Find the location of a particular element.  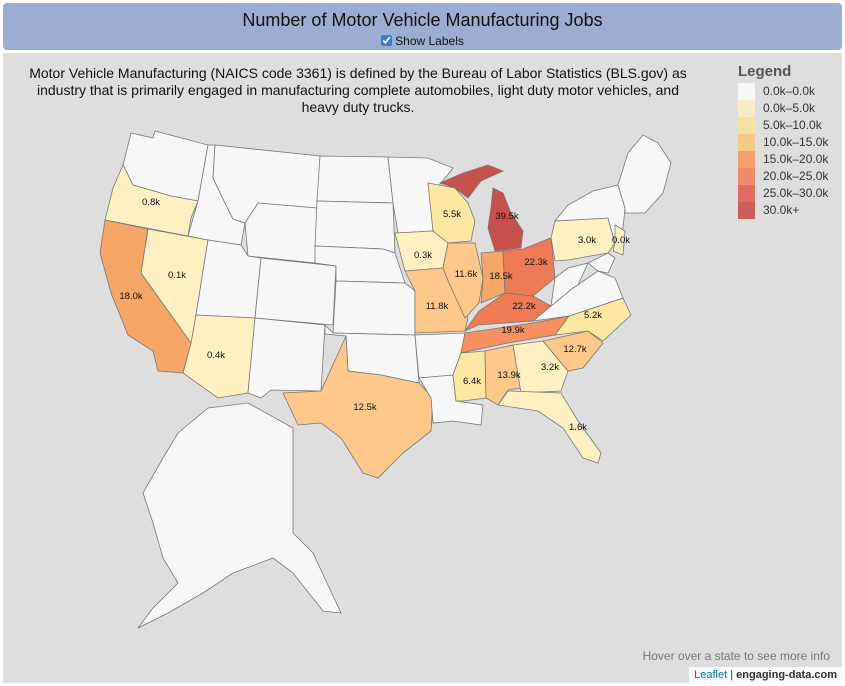

legend-row: 5.0k–10.0k is located at coordinates (788, 125).